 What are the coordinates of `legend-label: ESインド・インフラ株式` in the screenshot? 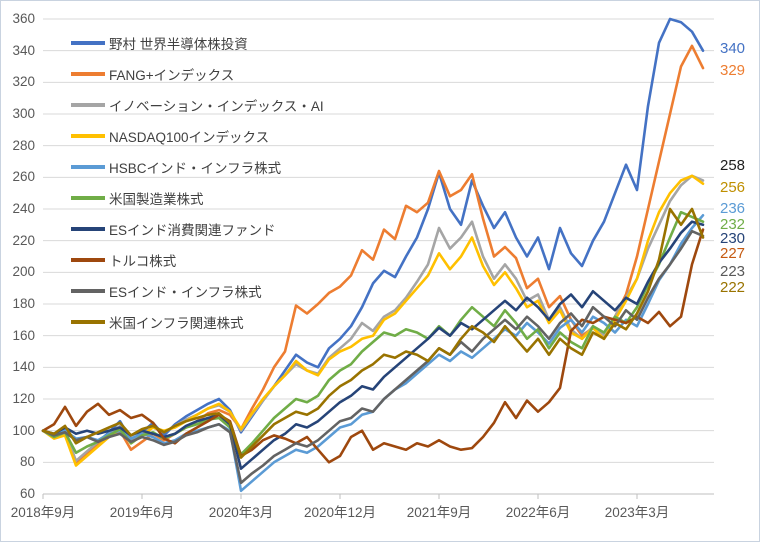 It's located at (185, 292).